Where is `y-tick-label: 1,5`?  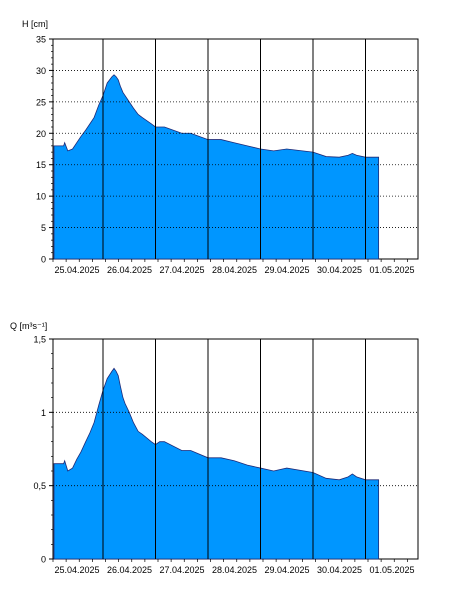
y-tick-label: 1,5 is located at coordinates (39, 340).